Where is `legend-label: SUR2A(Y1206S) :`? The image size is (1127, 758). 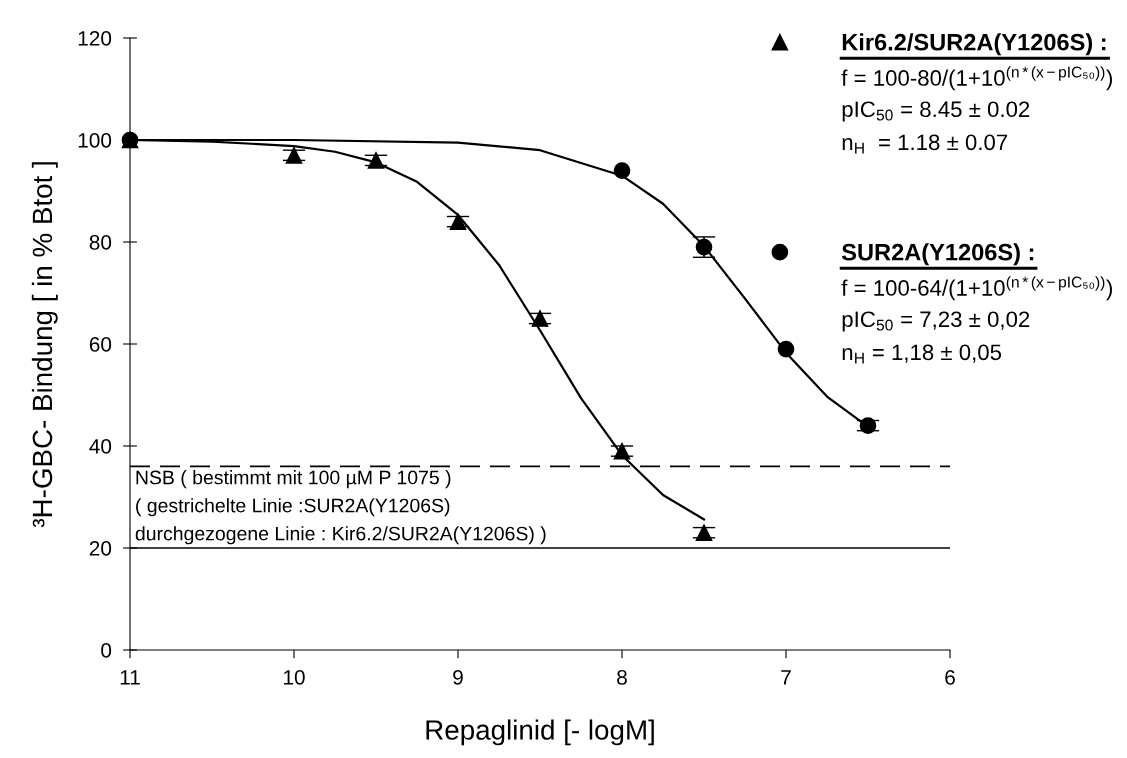 legend-label: SUR2A(Y1206S) : is located at coordinates (937, 254).